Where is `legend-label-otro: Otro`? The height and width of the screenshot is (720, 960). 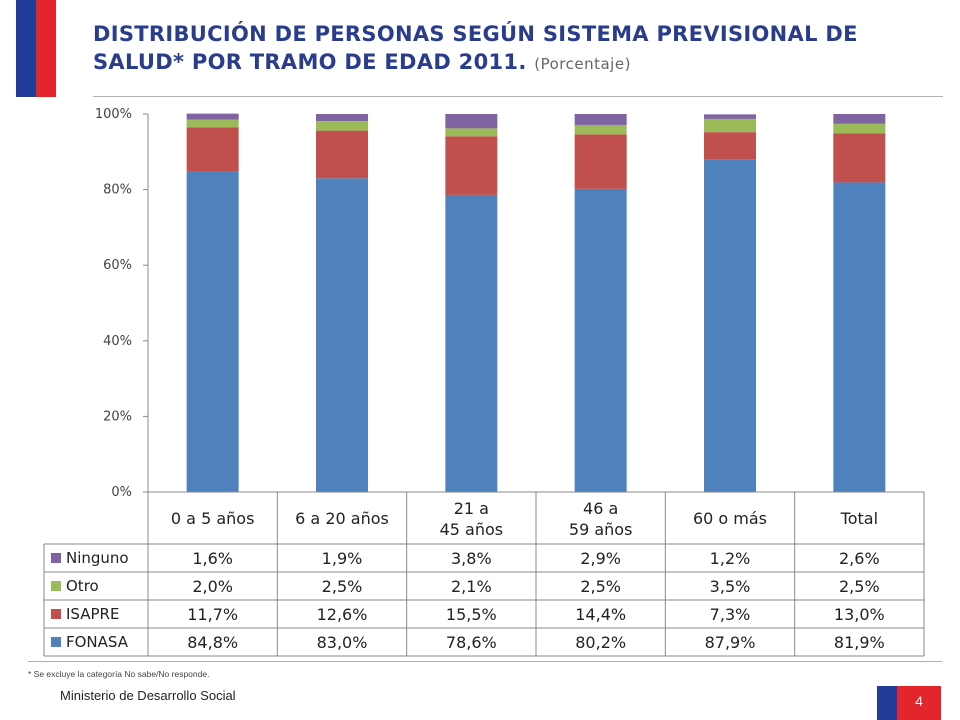 legend-label-otro: Otro is located at coordinates (82, 586).